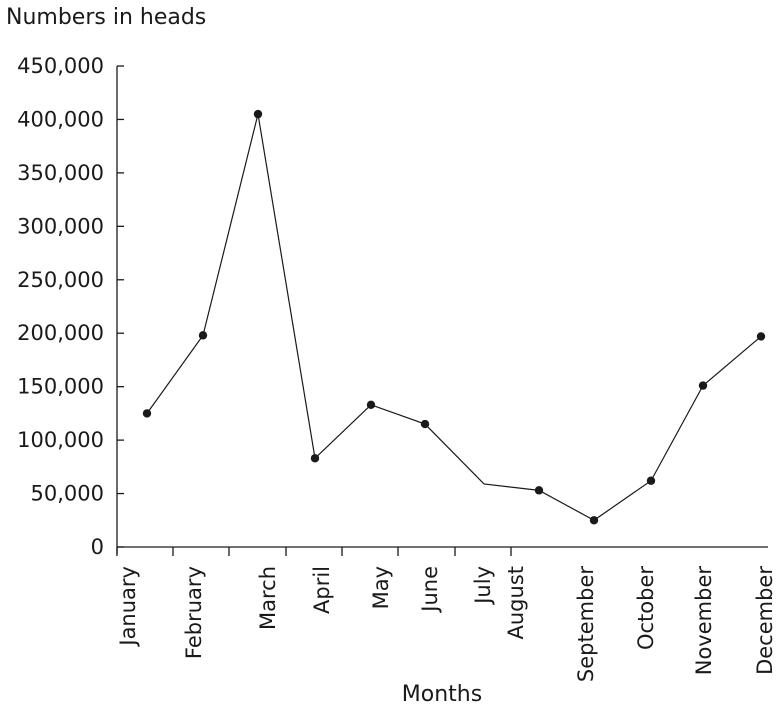 The height and width of the screenshot is (708, 784). Describe the element at coordinates (60, 66) in the screenshot. I see `y-tick-label: 450,000` at that location.